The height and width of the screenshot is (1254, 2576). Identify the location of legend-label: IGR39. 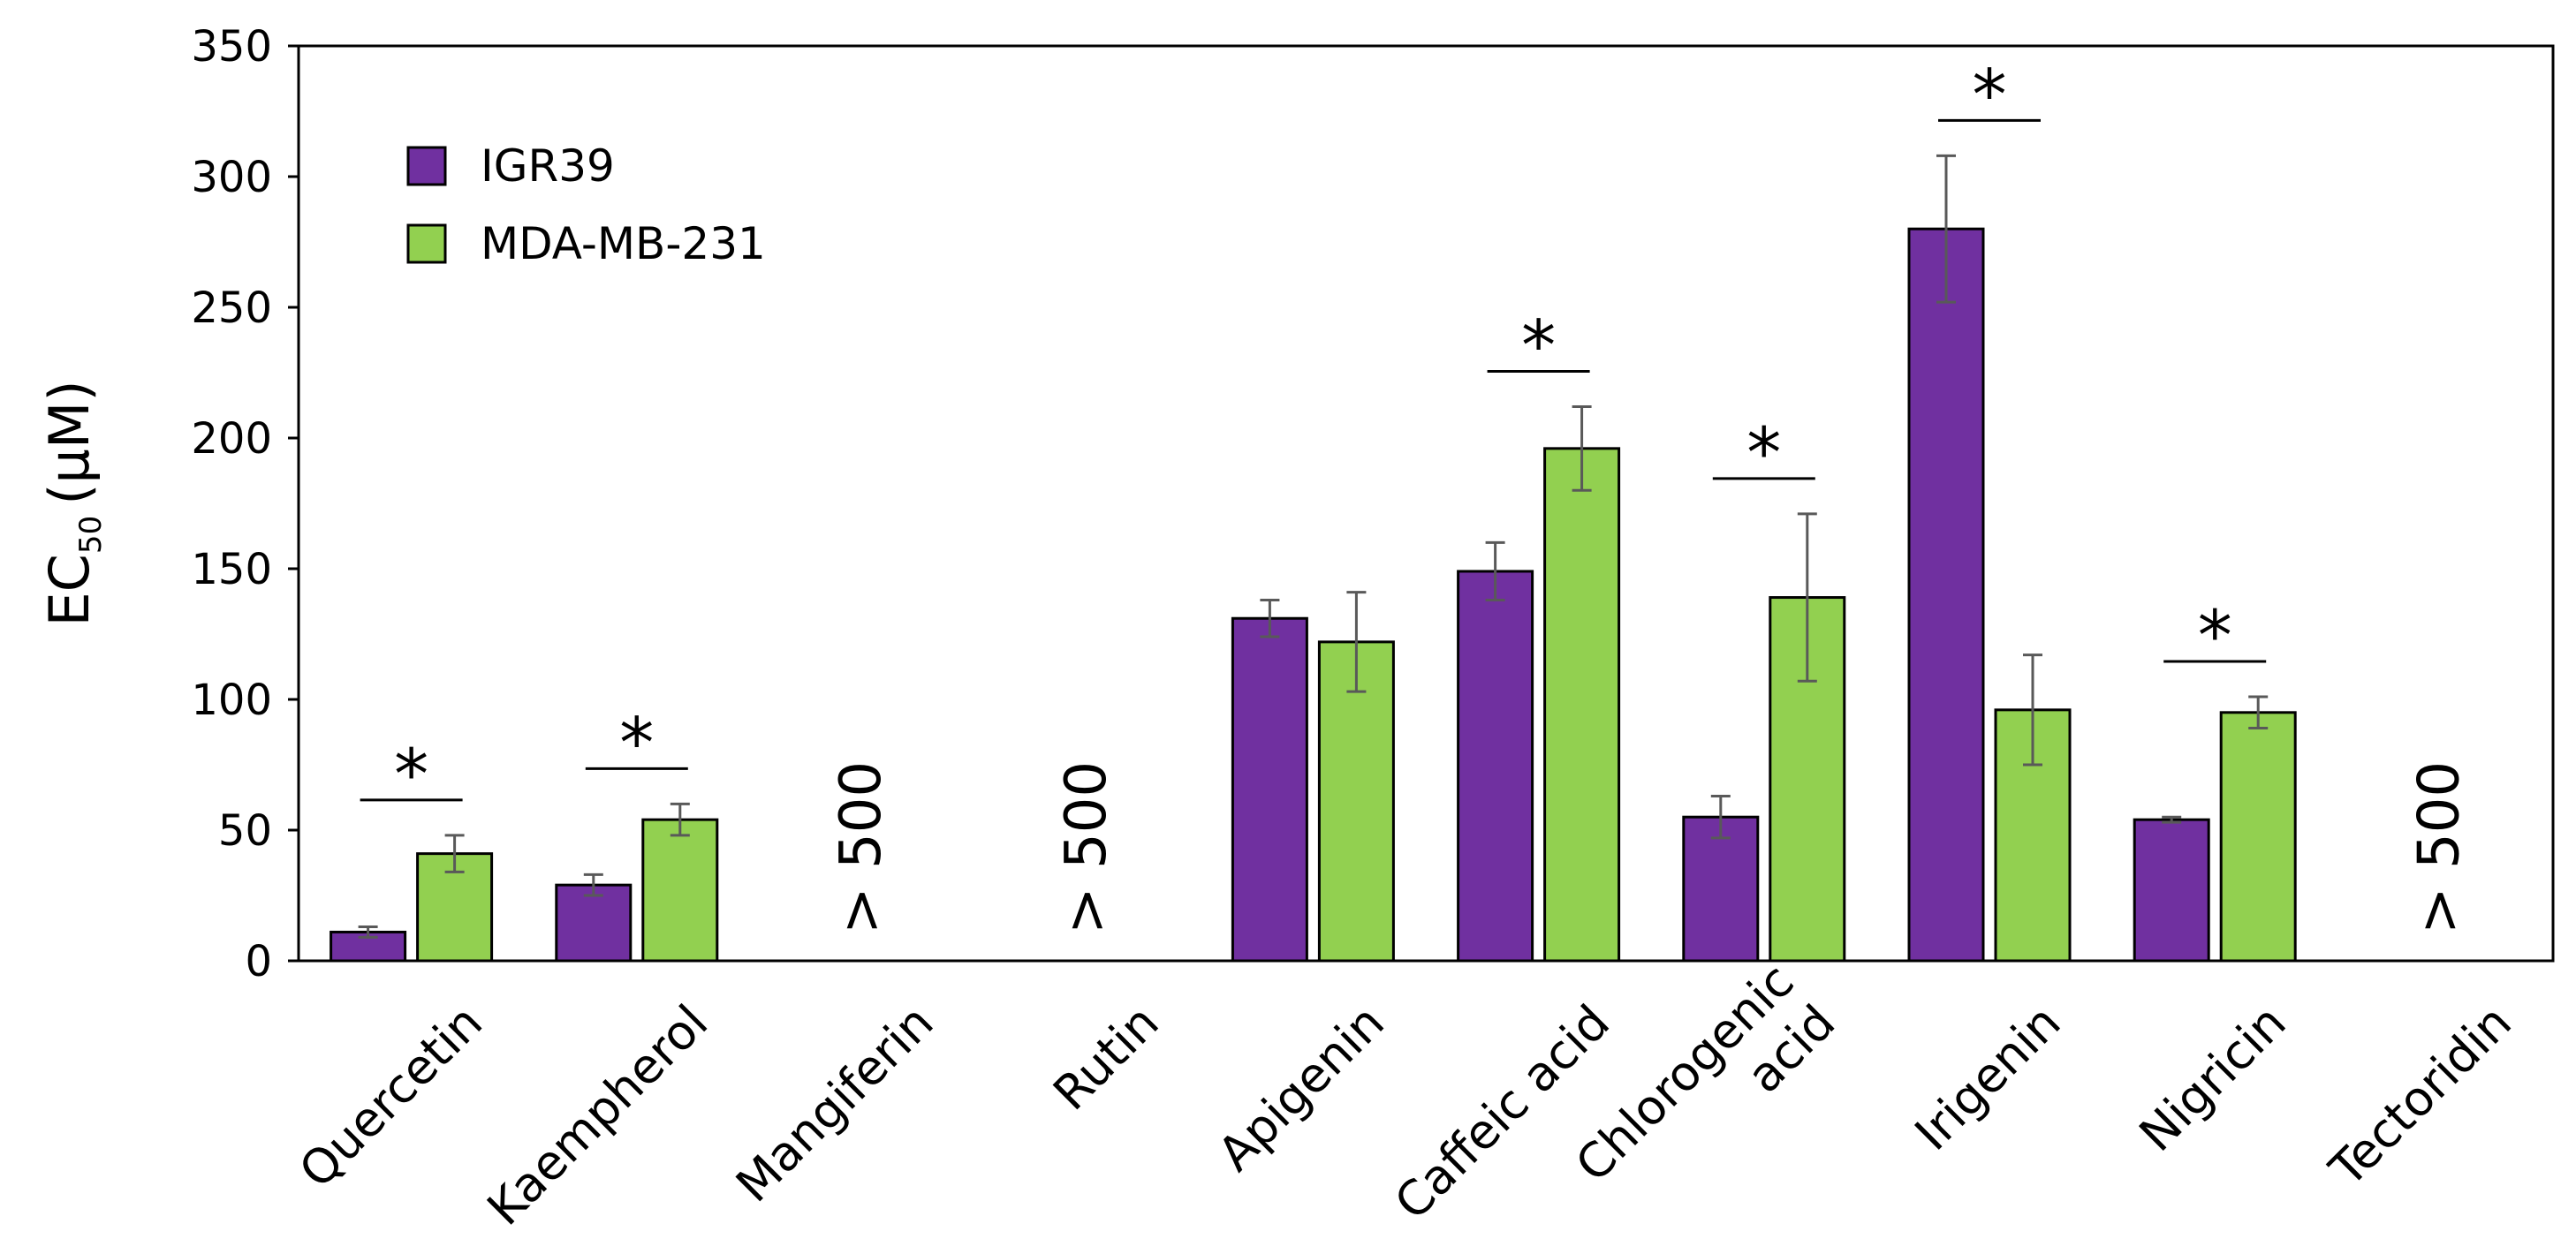
(548, 166).